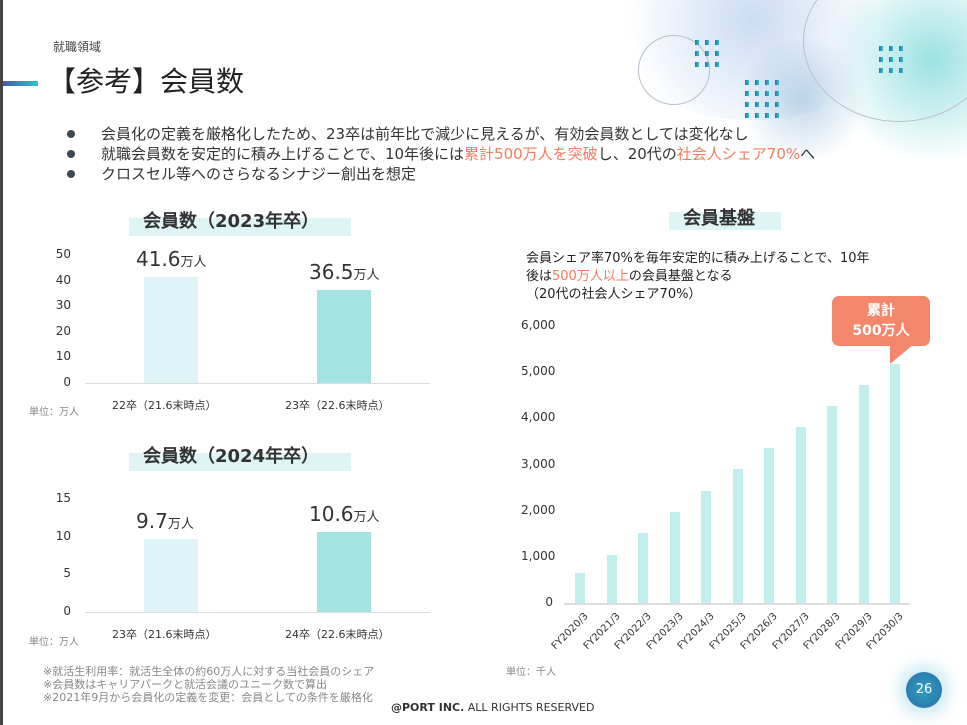 The image size is (967, 725). I want to click on copyright: @PORT INC. ALL RIGHTS RESERVED, so click(492, 707).